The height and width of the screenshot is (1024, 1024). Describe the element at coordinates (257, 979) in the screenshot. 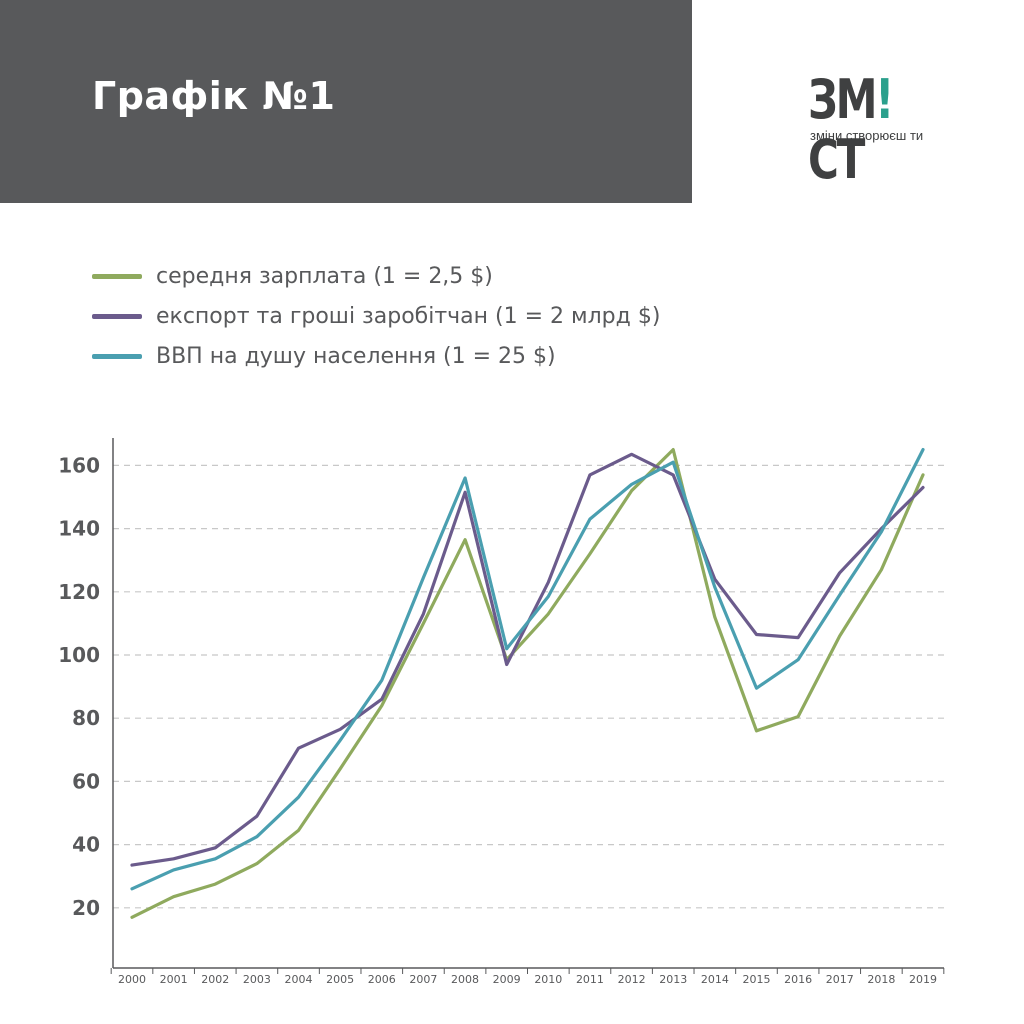

I see `x-tick-label: 2003` at that location.